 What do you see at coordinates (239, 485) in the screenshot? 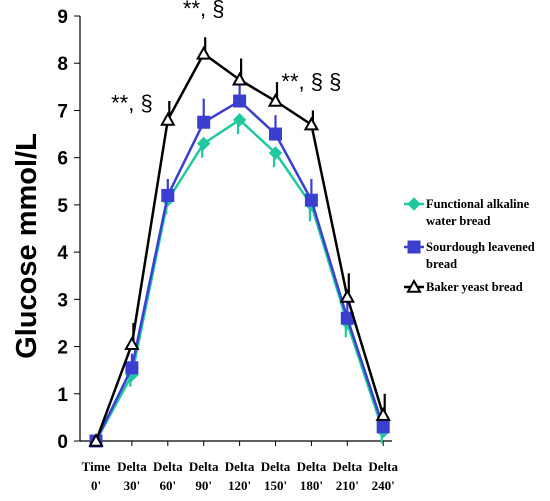
I see `x-tick-label-line2: 120'` at bounding box center [239, 485].